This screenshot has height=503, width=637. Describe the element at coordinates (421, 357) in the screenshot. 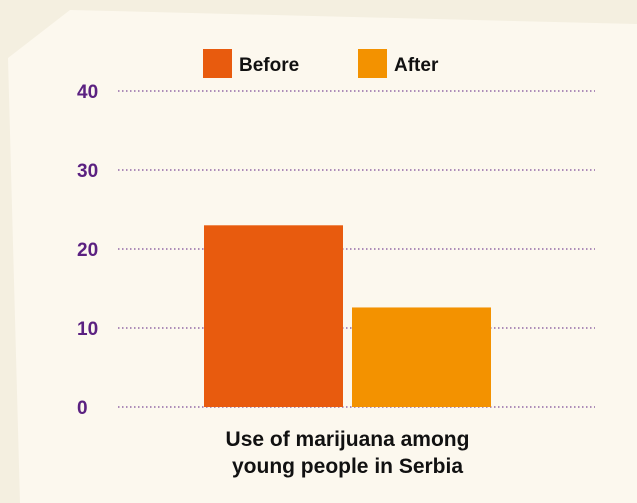

I see `bar-after` at that location.